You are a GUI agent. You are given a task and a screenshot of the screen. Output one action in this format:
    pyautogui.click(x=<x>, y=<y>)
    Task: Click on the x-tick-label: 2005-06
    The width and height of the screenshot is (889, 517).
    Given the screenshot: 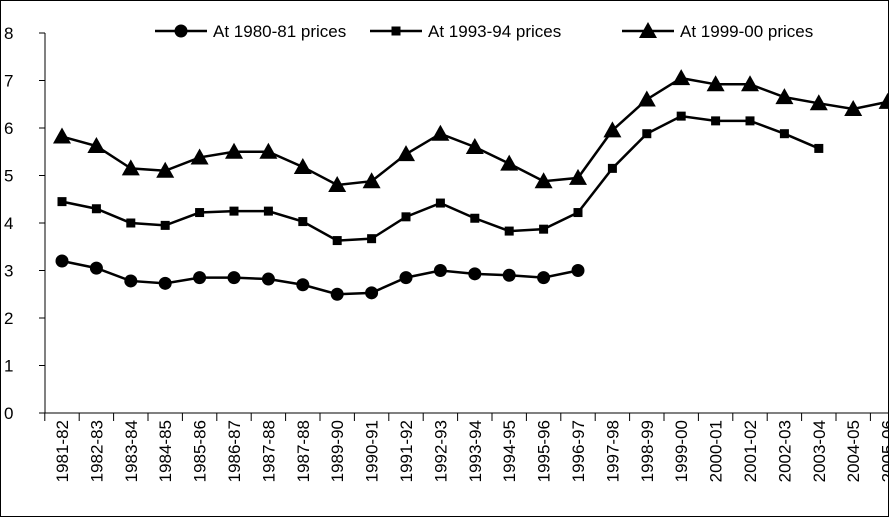 What is the action you would take?
    pyautogui.click(x=884, y=451)
    